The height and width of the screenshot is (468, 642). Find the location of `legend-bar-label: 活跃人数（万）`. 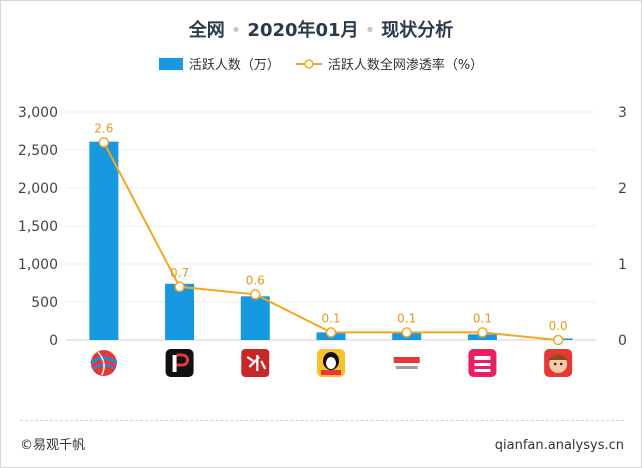

legend-bar-label: 活跃人数（万） is located at coordinates (234, 65).